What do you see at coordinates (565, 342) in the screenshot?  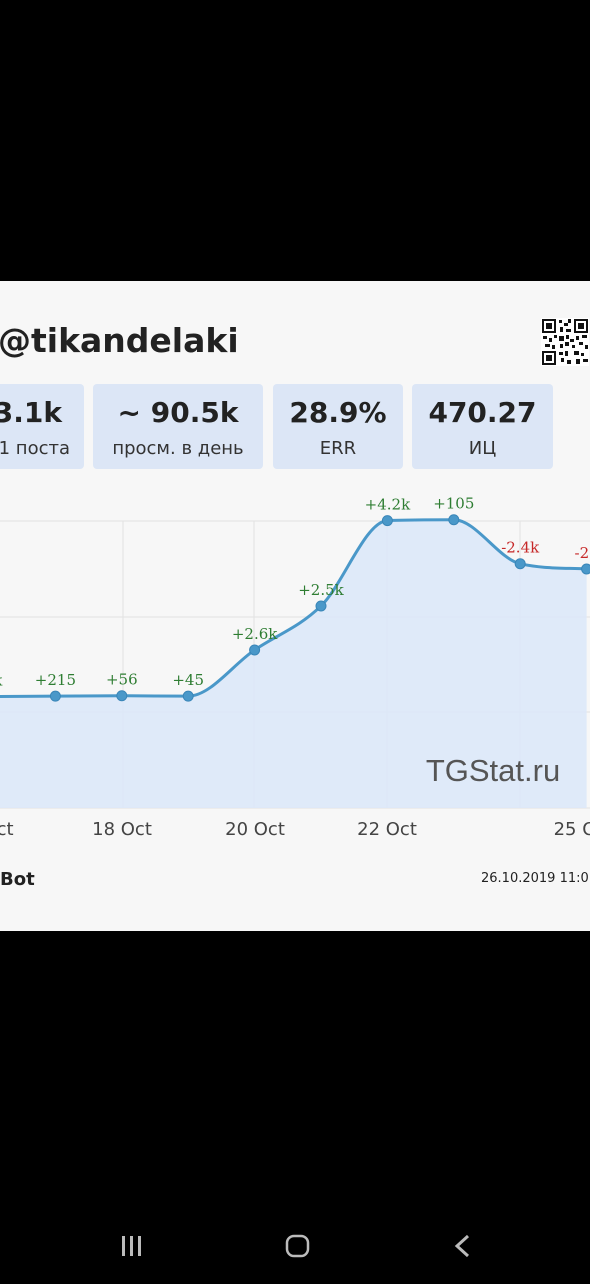 I see `qr-code-icon` at bounding box center [565, 342].